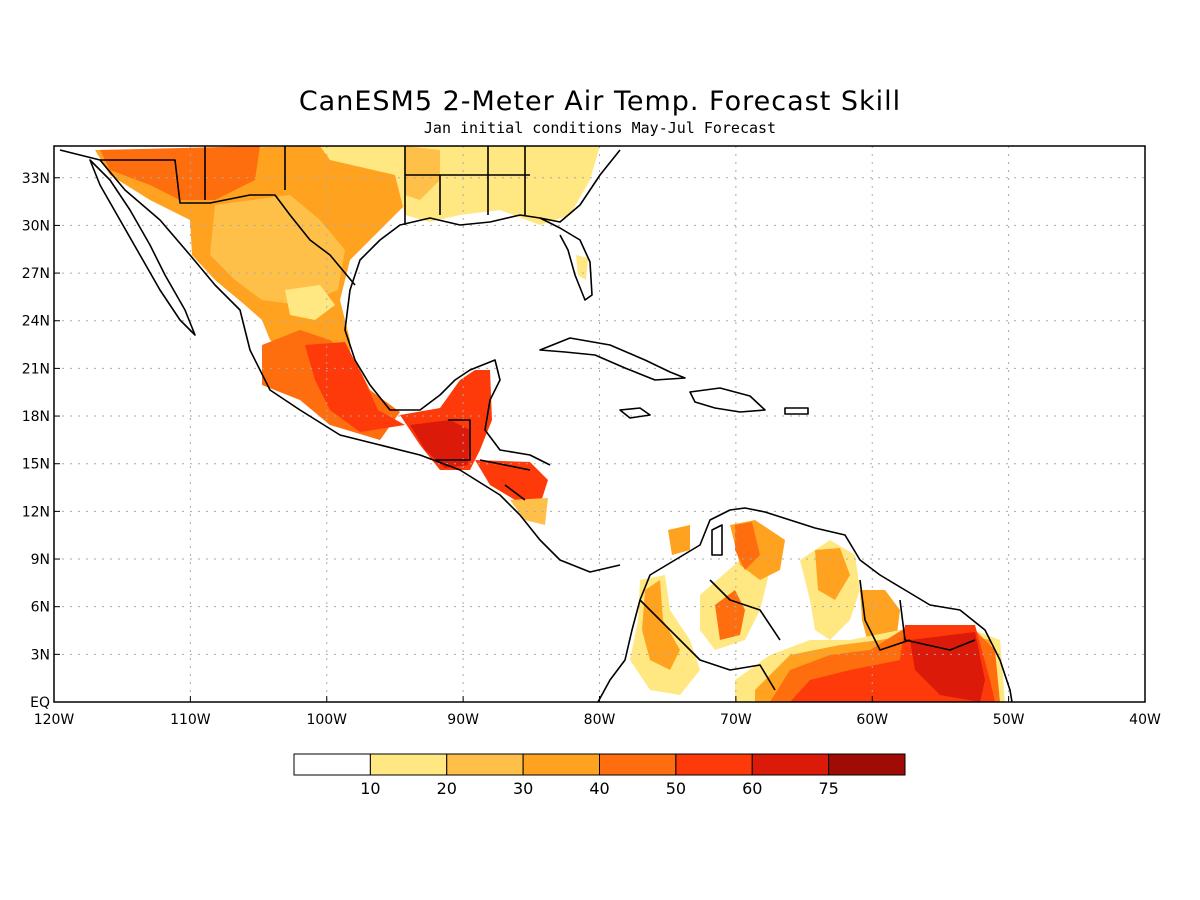  I want to click on lon-tick-label: 80W, so click(600, 720).